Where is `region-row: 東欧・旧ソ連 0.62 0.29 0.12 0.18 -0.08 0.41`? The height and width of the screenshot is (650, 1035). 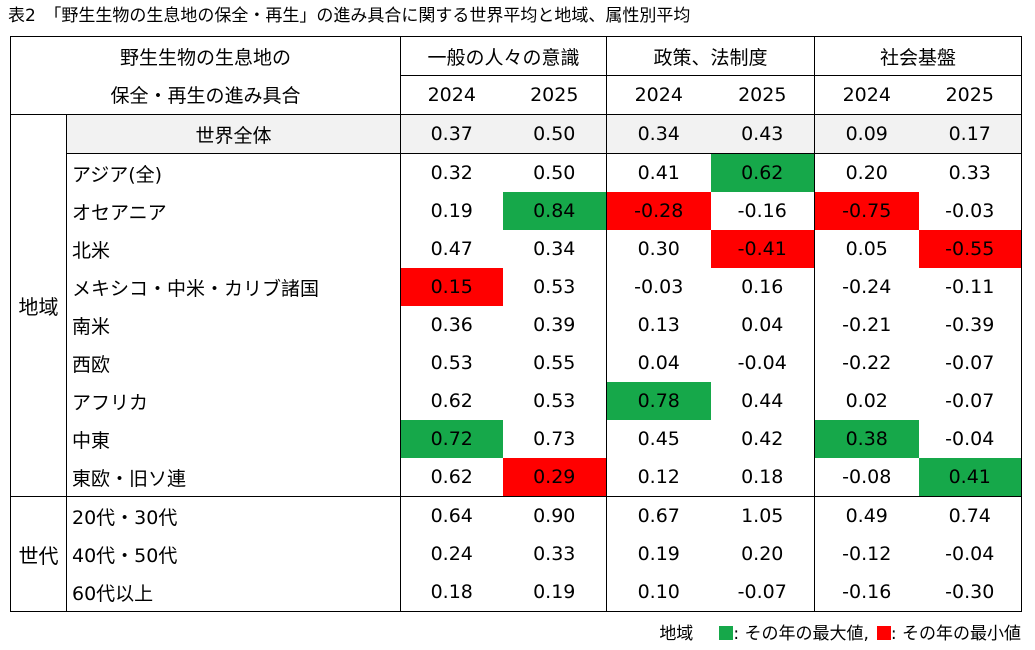 region-row: 東欧・旧ソ連 0.62 0.29 0.12 0.18 -0.08 0.41 is located at coordinates (516, 477).